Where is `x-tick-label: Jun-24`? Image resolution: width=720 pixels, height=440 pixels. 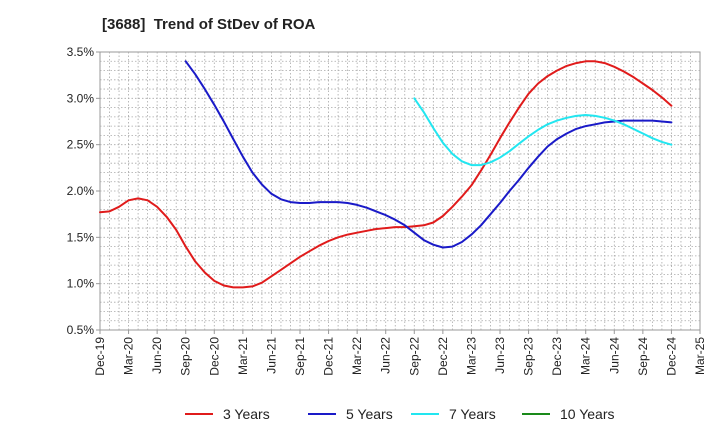 x-tick-label: Jun-24 is located at coordinates (614, 355).